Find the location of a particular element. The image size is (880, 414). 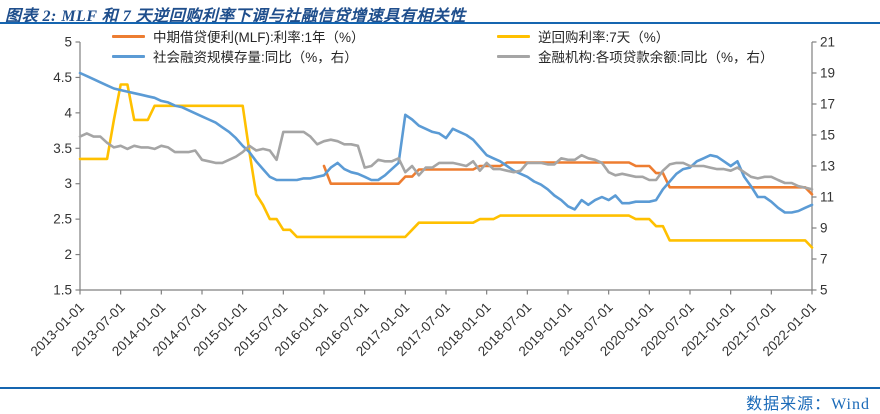

legend-item-loan-balance: 金融机构:各项贷款余额:同比（%，右） is located at coordinates (635, 56).